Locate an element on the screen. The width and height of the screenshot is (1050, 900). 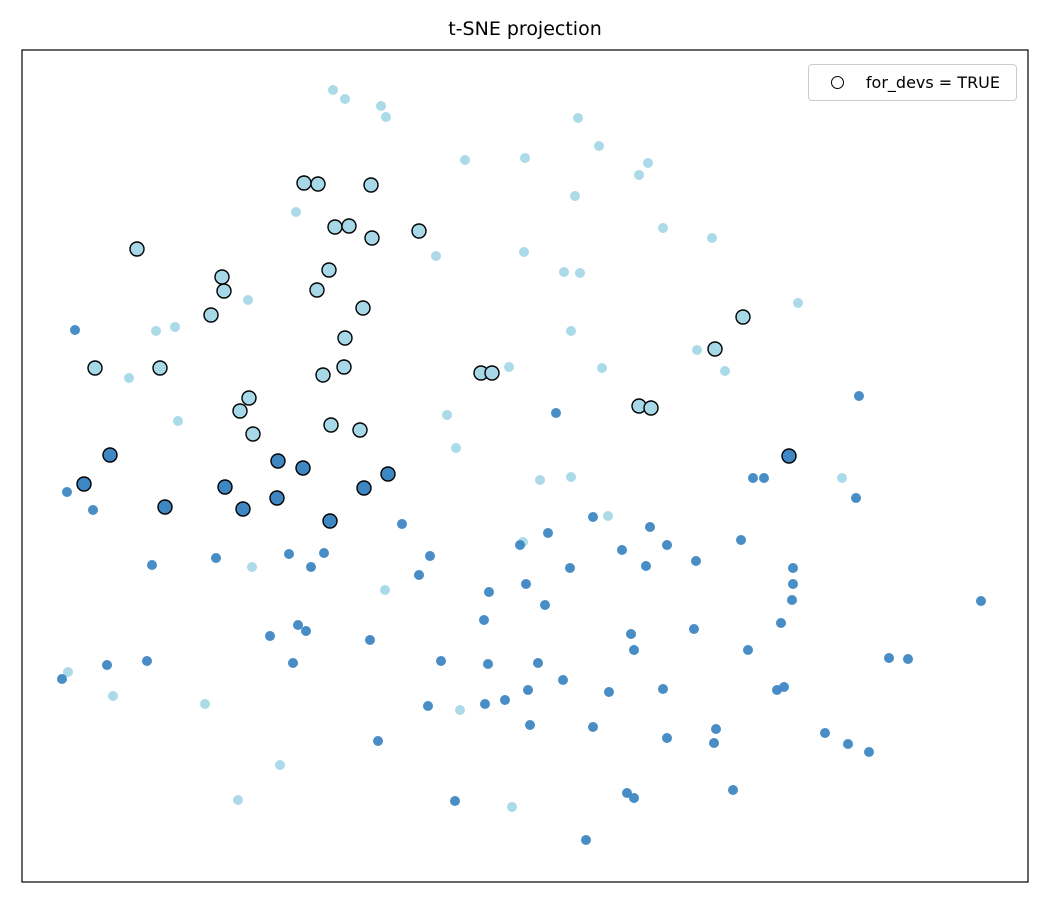
series-for_devs-true-dark is located at coordinates (436, 488).